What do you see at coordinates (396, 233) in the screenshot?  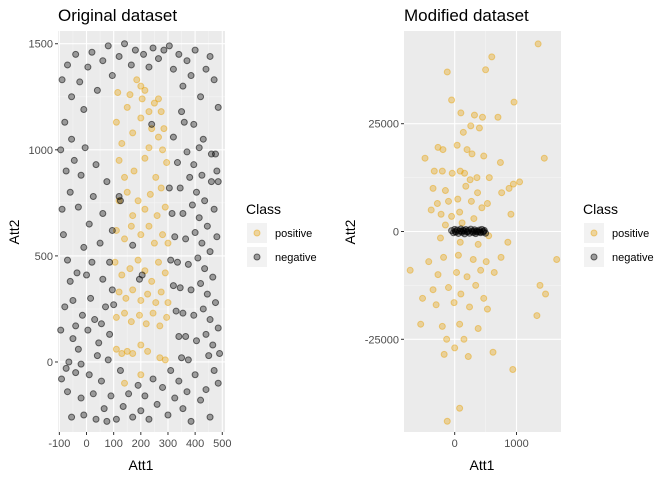 I see `y-tick-label: 0` at bounding box center [396, 233].